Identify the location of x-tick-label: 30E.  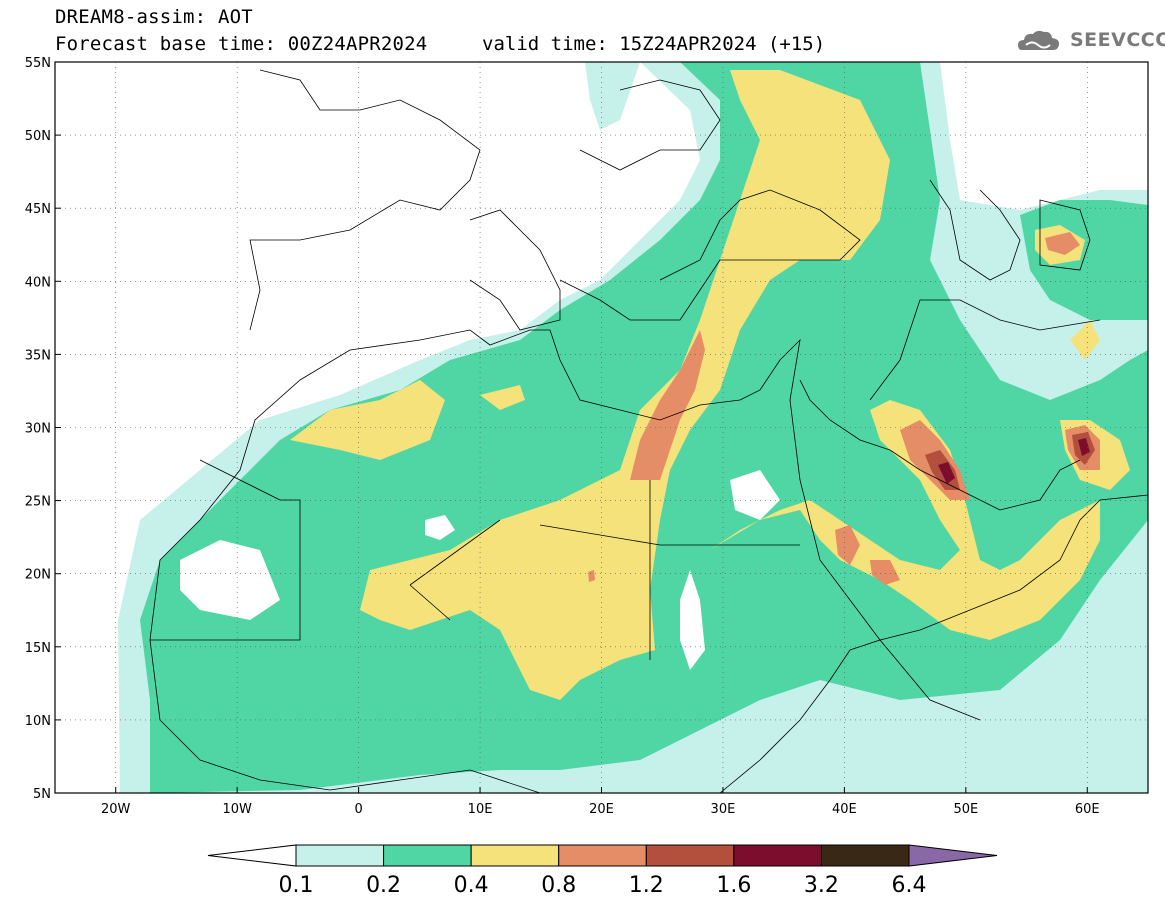
(723, 809).